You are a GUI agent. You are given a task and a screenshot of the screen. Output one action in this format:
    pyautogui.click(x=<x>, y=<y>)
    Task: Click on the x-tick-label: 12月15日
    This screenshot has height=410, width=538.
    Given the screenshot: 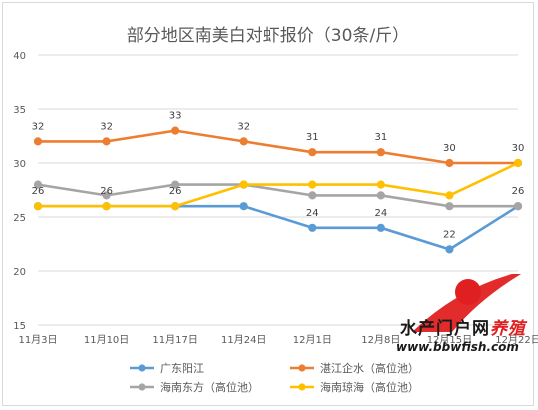 What is the action you would take?
    pyautogui.click(x=449, y=340)
    